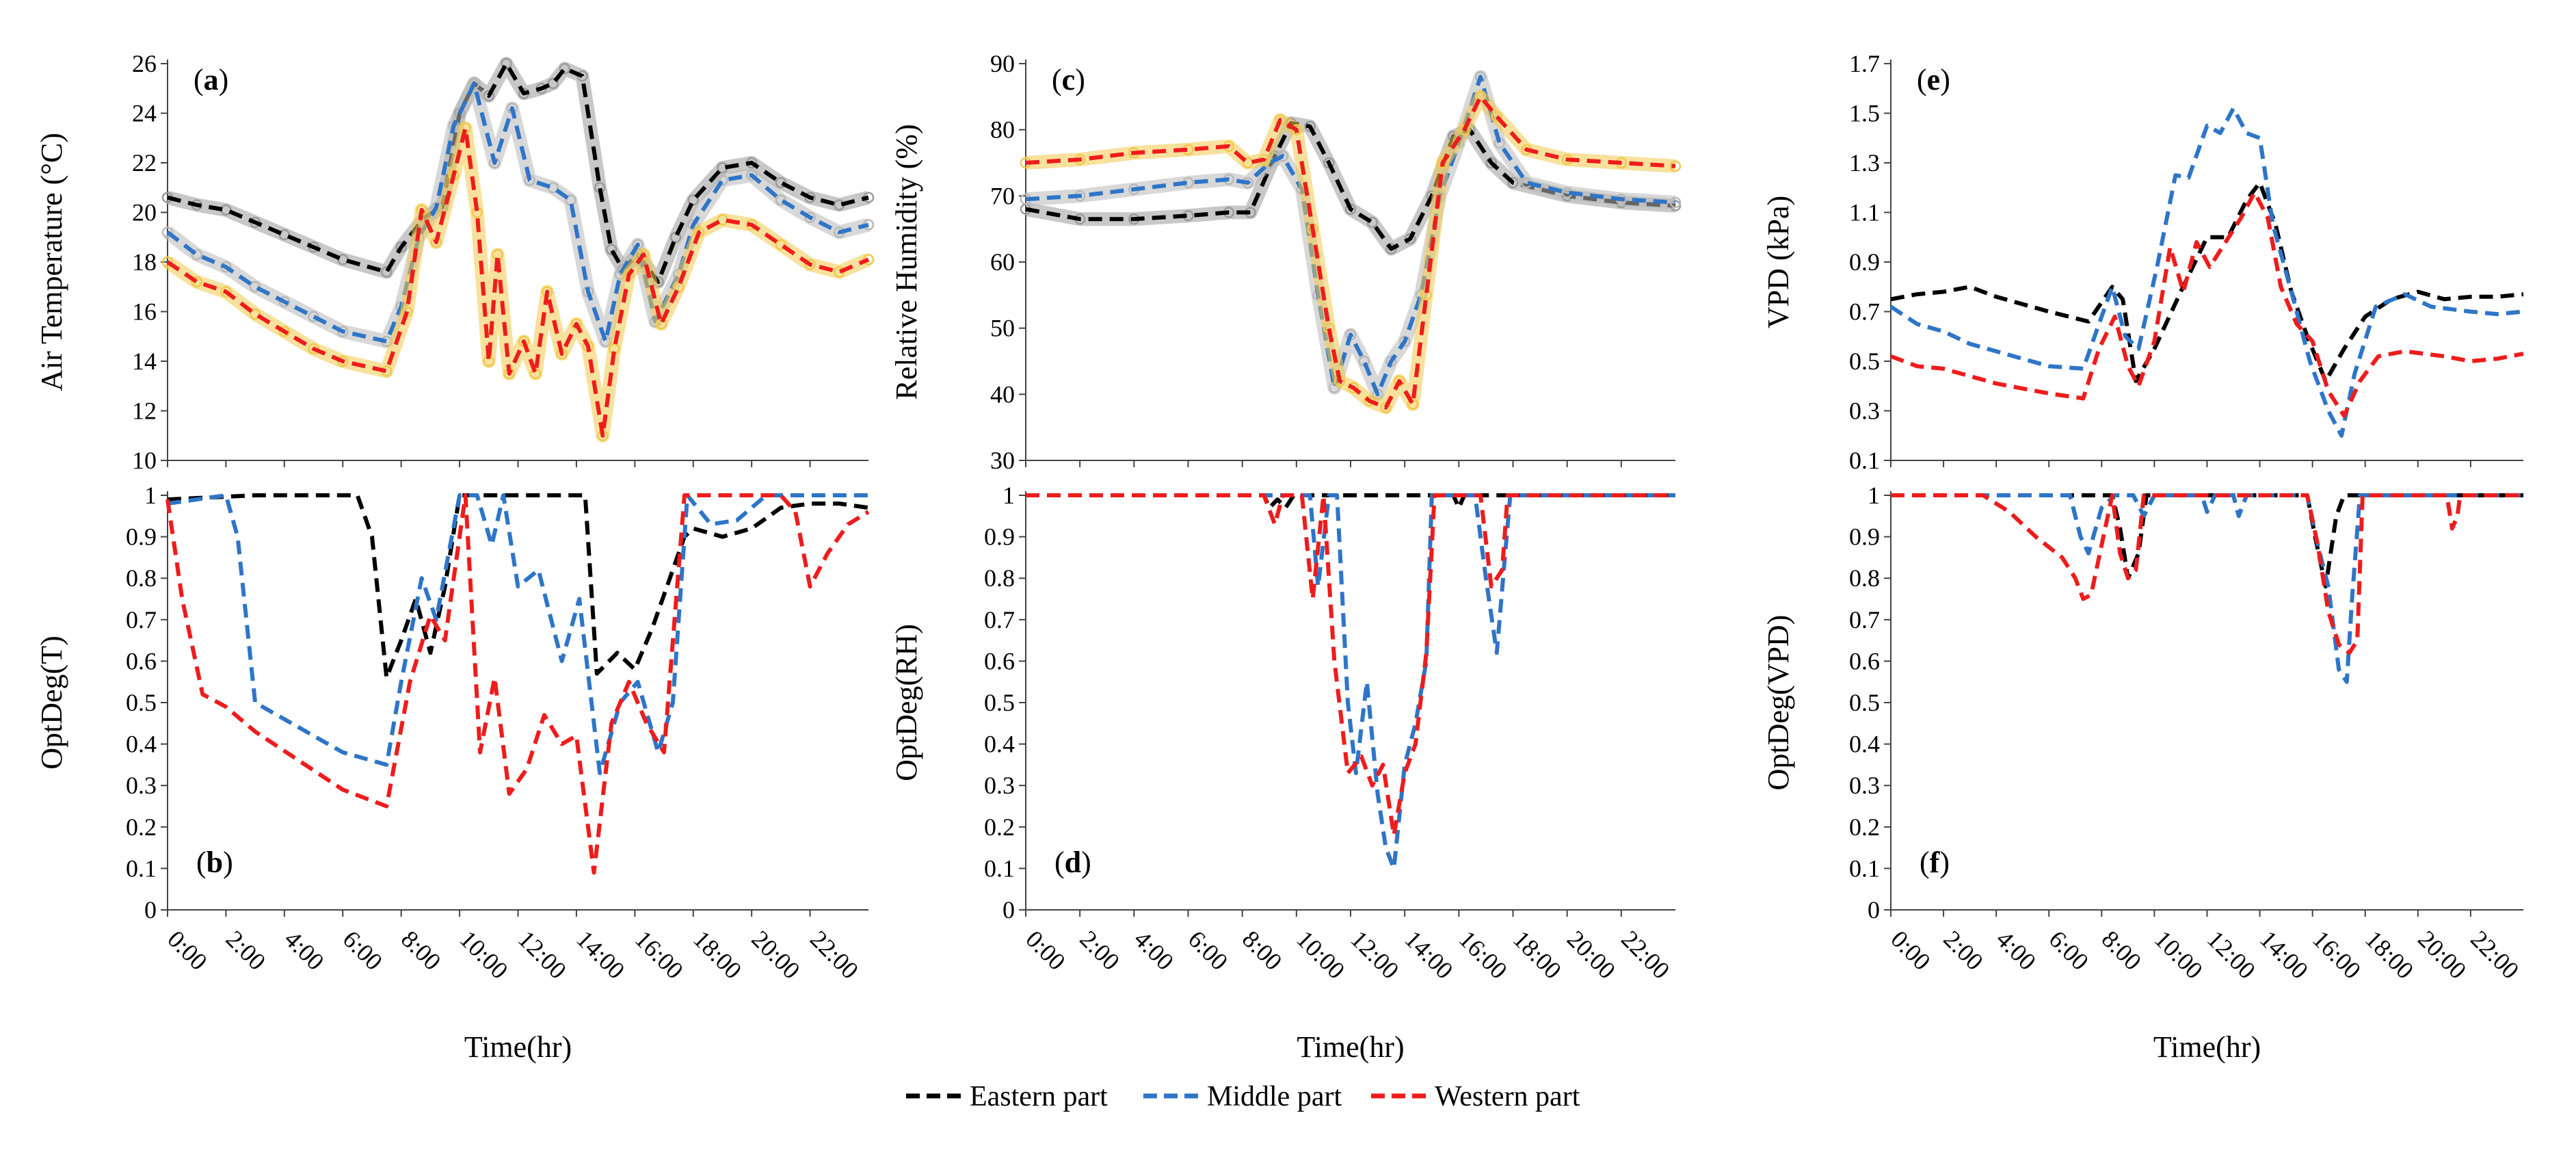 This screenshot has width=2576, height=1163. What do you see at coordinates (834, 954) in the screenshot?
I see `x-tick-label: 22:00` at bounding box center [834, 954].